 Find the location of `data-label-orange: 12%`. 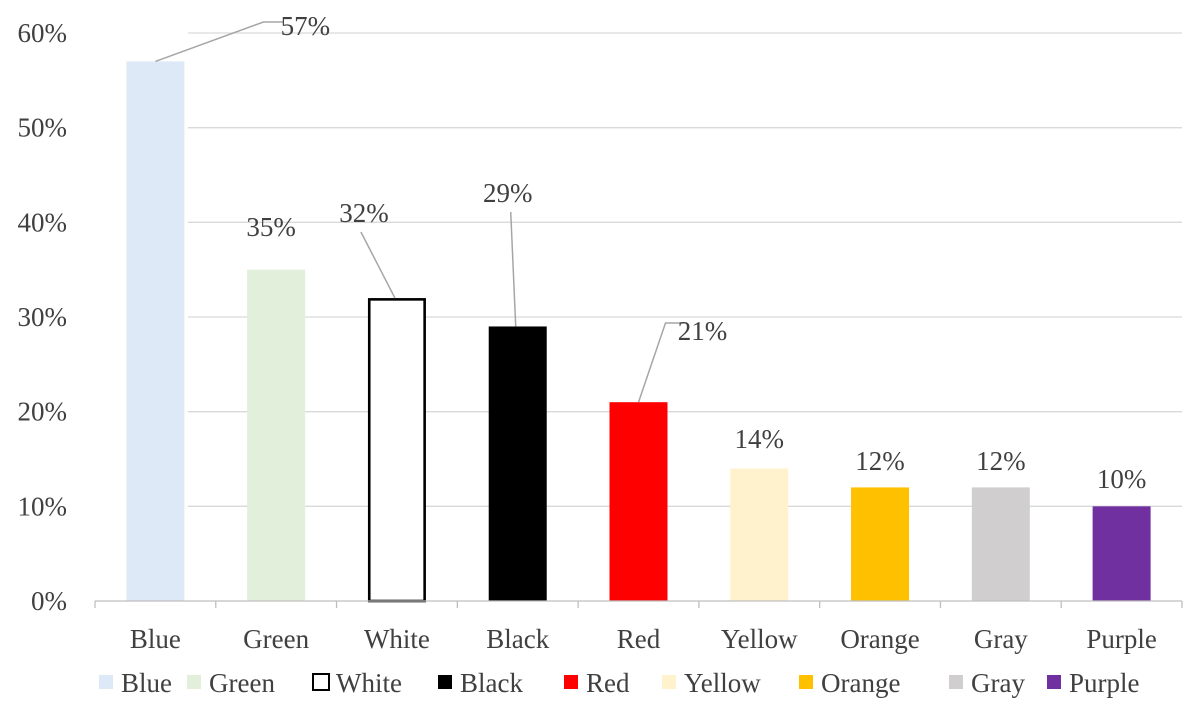

data-label-orange: 12% is located at coordinates (880, 461).